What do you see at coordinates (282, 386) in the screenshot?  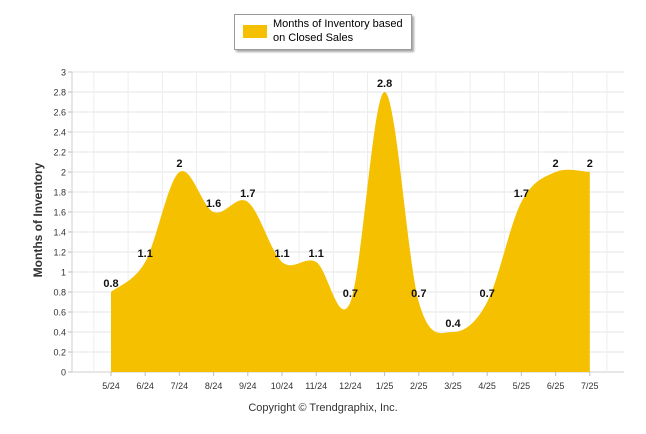 I see `x-tick-label: 10/24` at bounding box center [282, 386].